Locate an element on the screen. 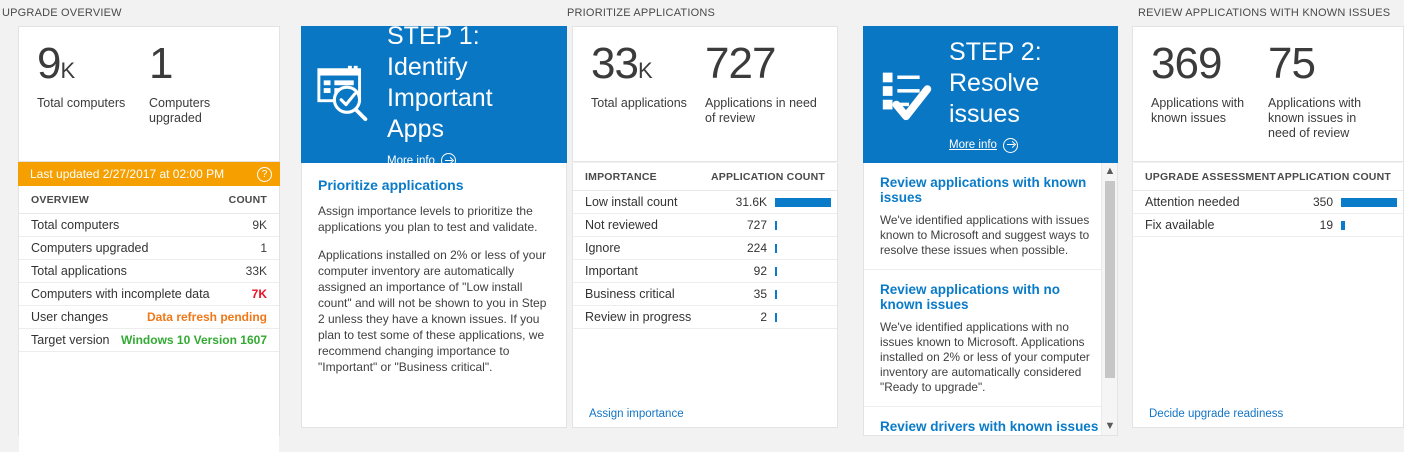  last-updated-bar: Last updated 2/27/2017 at 02:00 PM ? is located at coordinates (149, 174).